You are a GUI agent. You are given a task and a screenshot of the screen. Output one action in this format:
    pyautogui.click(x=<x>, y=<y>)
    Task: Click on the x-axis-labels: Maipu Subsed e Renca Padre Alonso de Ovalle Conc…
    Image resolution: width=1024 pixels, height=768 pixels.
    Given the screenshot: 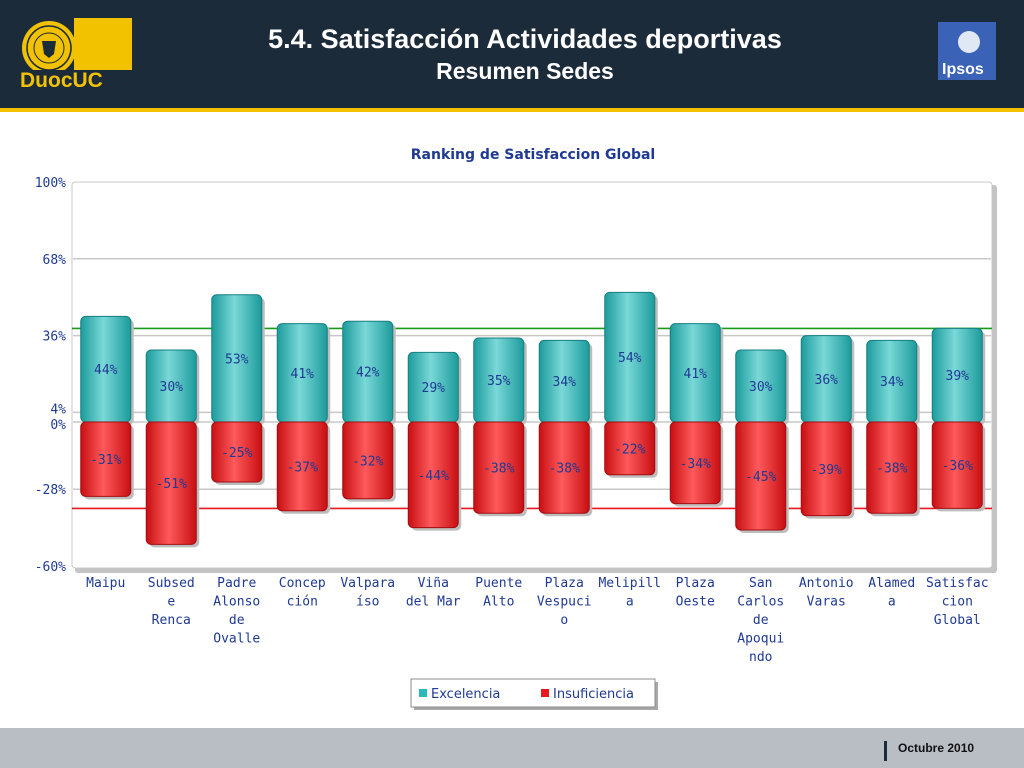 What is the action you would take?
    pyautogui.click(x=537, y=620)
    